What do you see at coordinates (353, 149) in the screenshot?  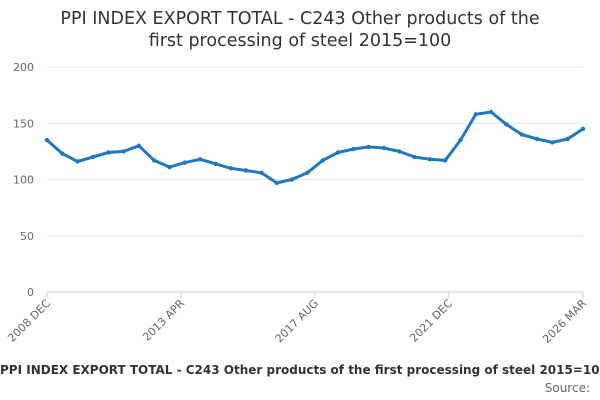 I see `data-point-2018-dec` at bounding box center [353, 149].